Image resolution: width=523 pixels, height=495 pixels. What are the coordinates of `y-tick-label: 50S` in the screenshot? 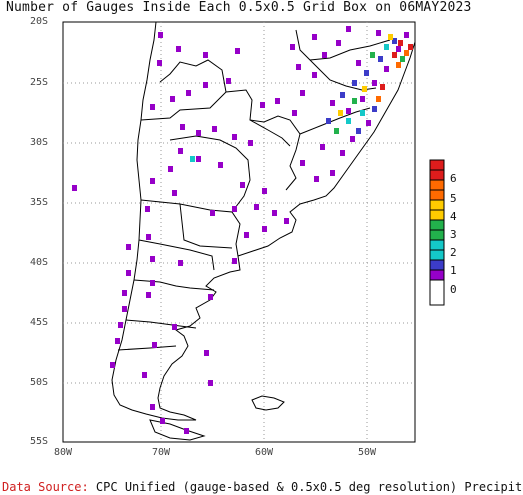 It's located at (39, 382).